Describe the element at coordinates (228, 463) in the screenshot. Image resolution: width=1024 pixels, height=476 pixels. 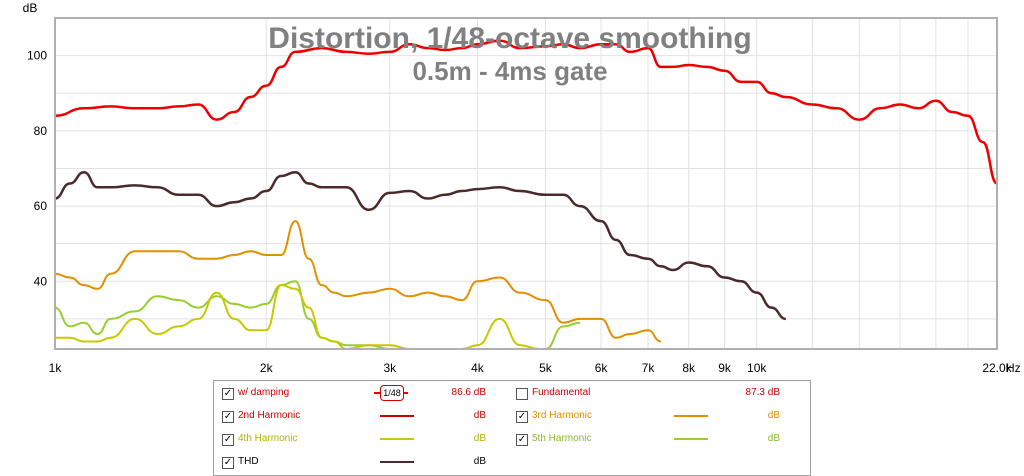
I see `thd-checkbox: ✓` at that location.